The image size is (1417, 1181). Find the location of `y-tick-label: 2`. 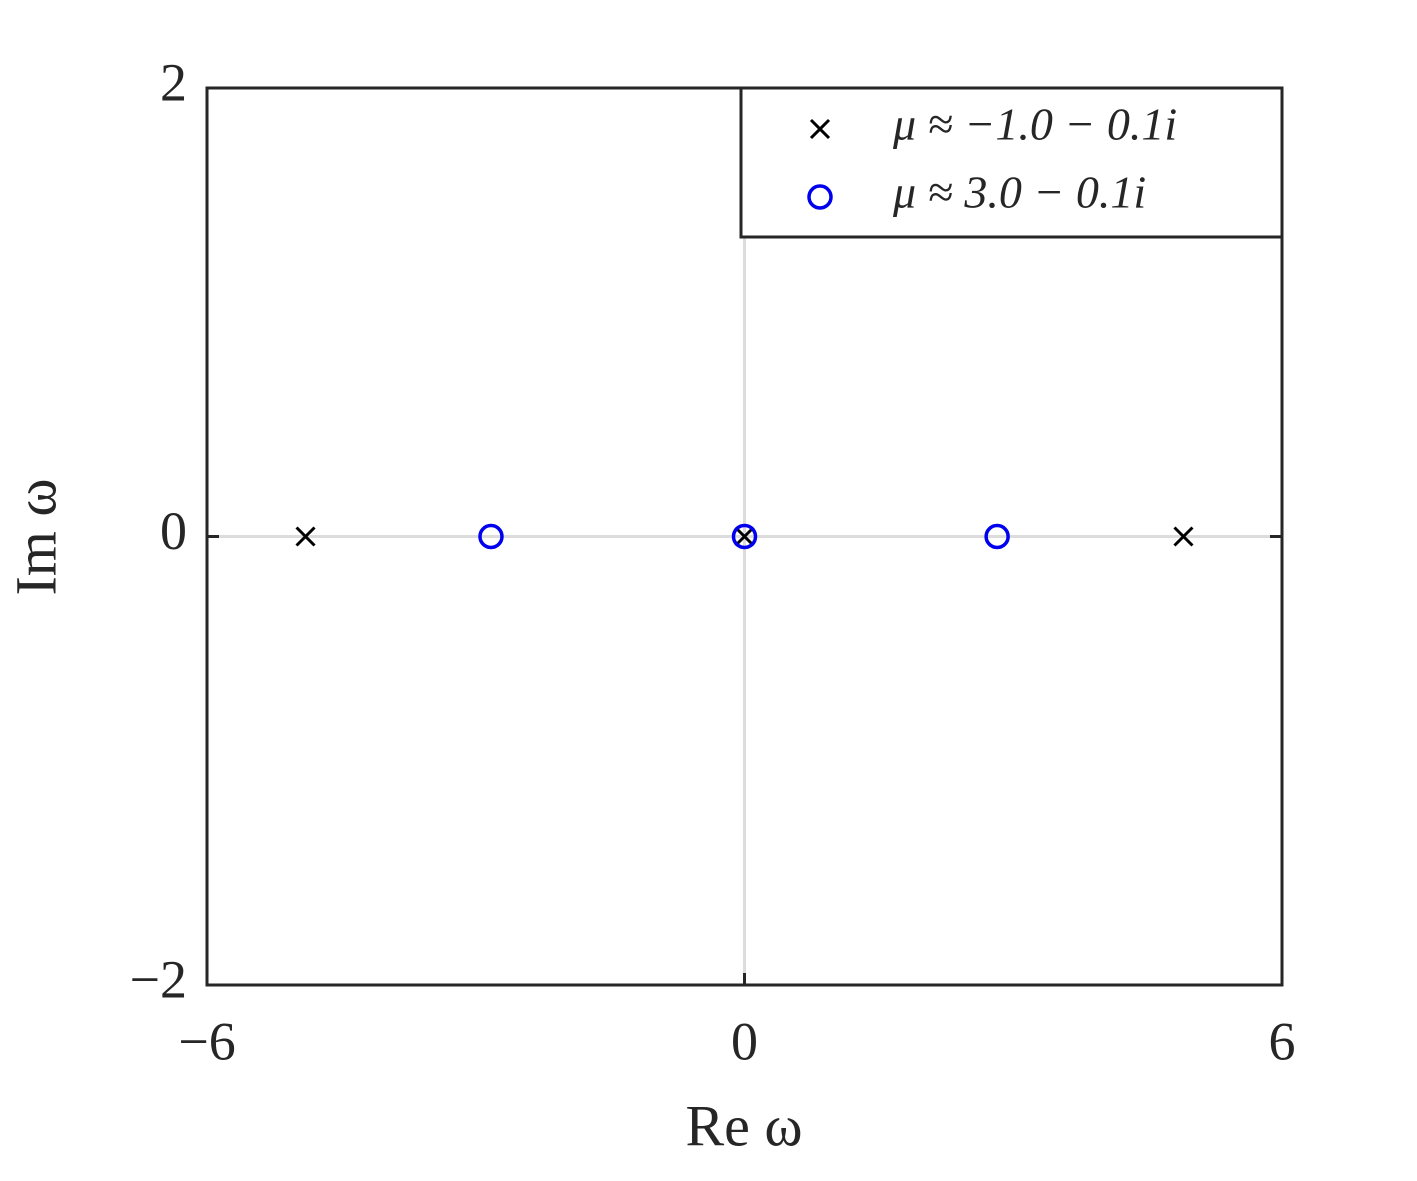

y-tick-label: 2 is located at coordinates (173, 82).